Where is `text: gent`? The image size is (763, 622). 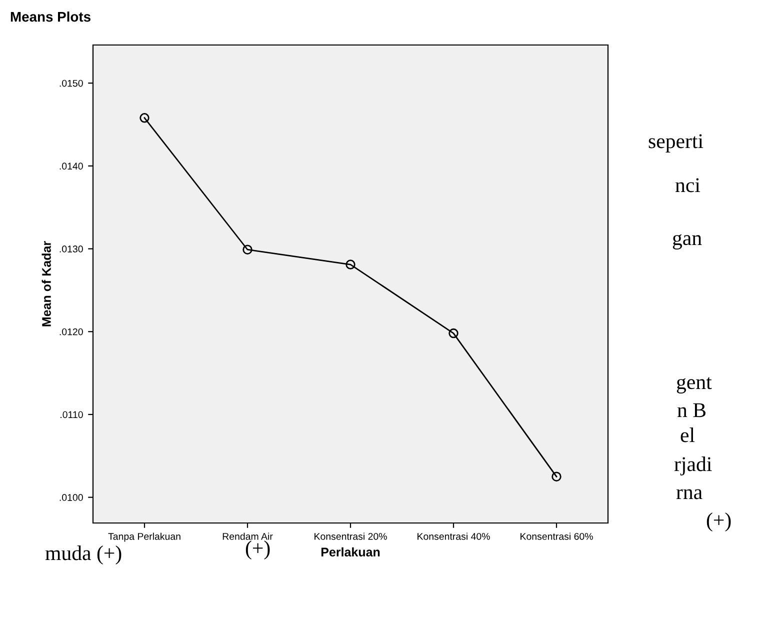 text: gent is located at coordinates (694, 385).